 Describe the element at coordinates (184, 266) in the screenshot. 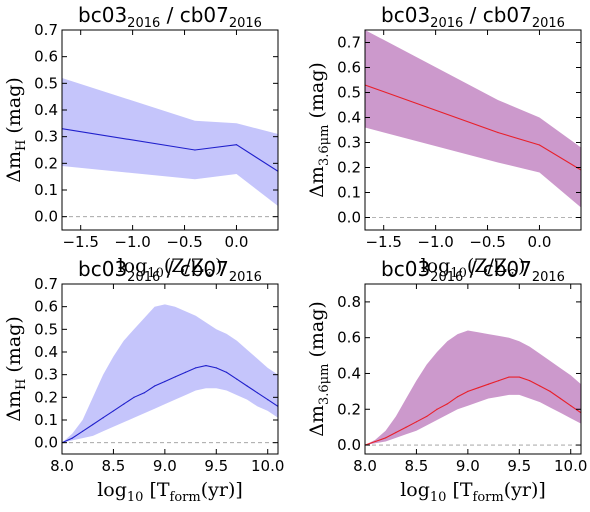

I see `x-label-text: (Z/Z` at that location.